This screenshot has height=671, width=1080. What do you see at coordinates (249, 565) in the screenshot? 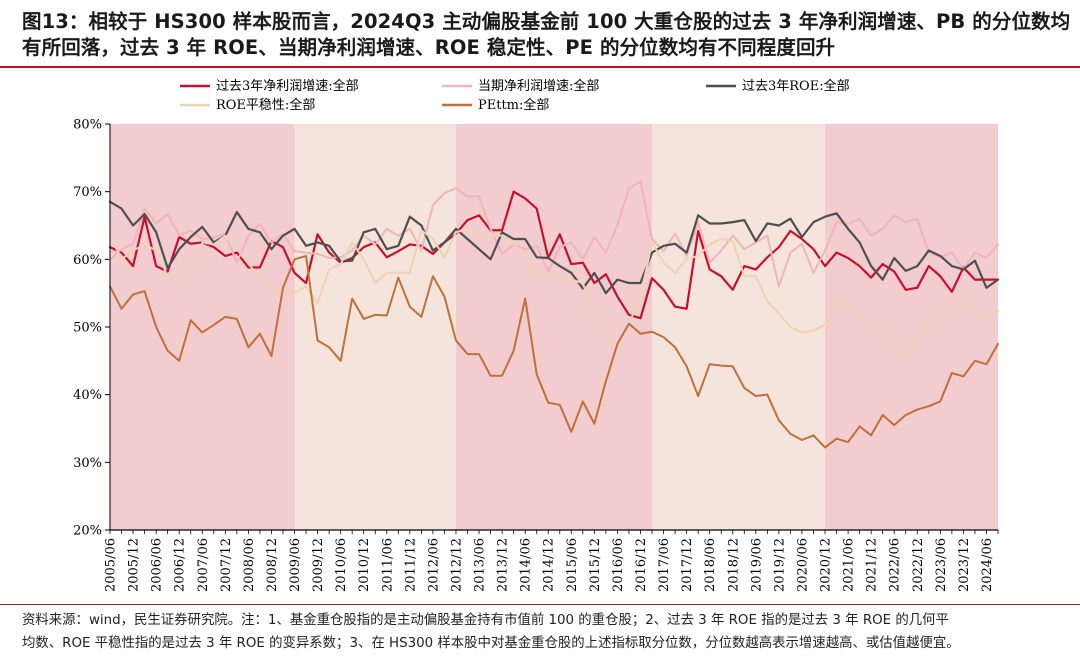
I see `x-tick-label: 2008/06` at bounding box center [249, 565].